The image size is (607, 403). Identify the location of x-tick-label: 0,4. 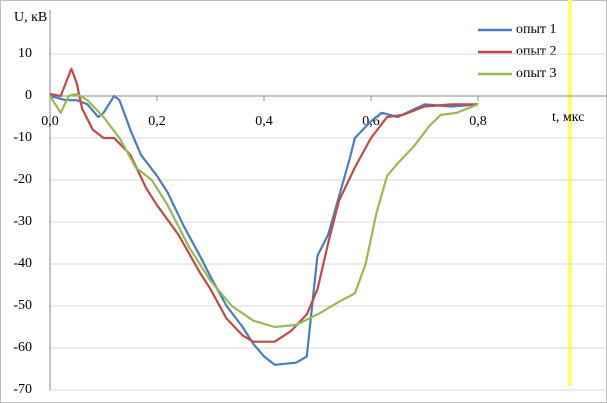
(264, 121).